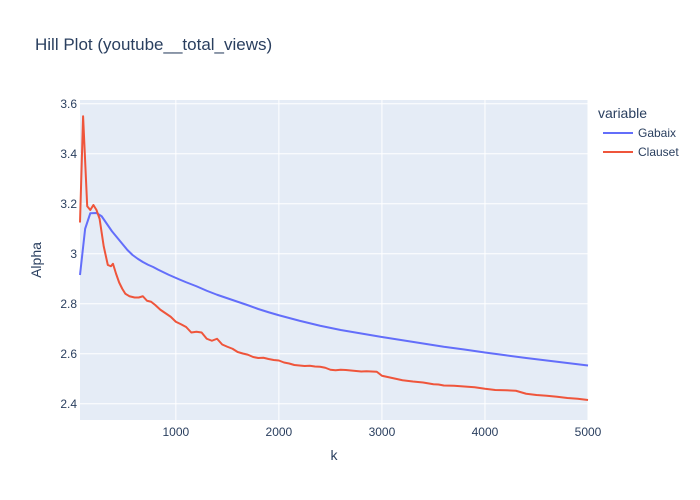  Describe the element at coordinates (153, 44) in the screenshot. I see `chart-title: Hill Plot (youtube__total_views)` at that location.